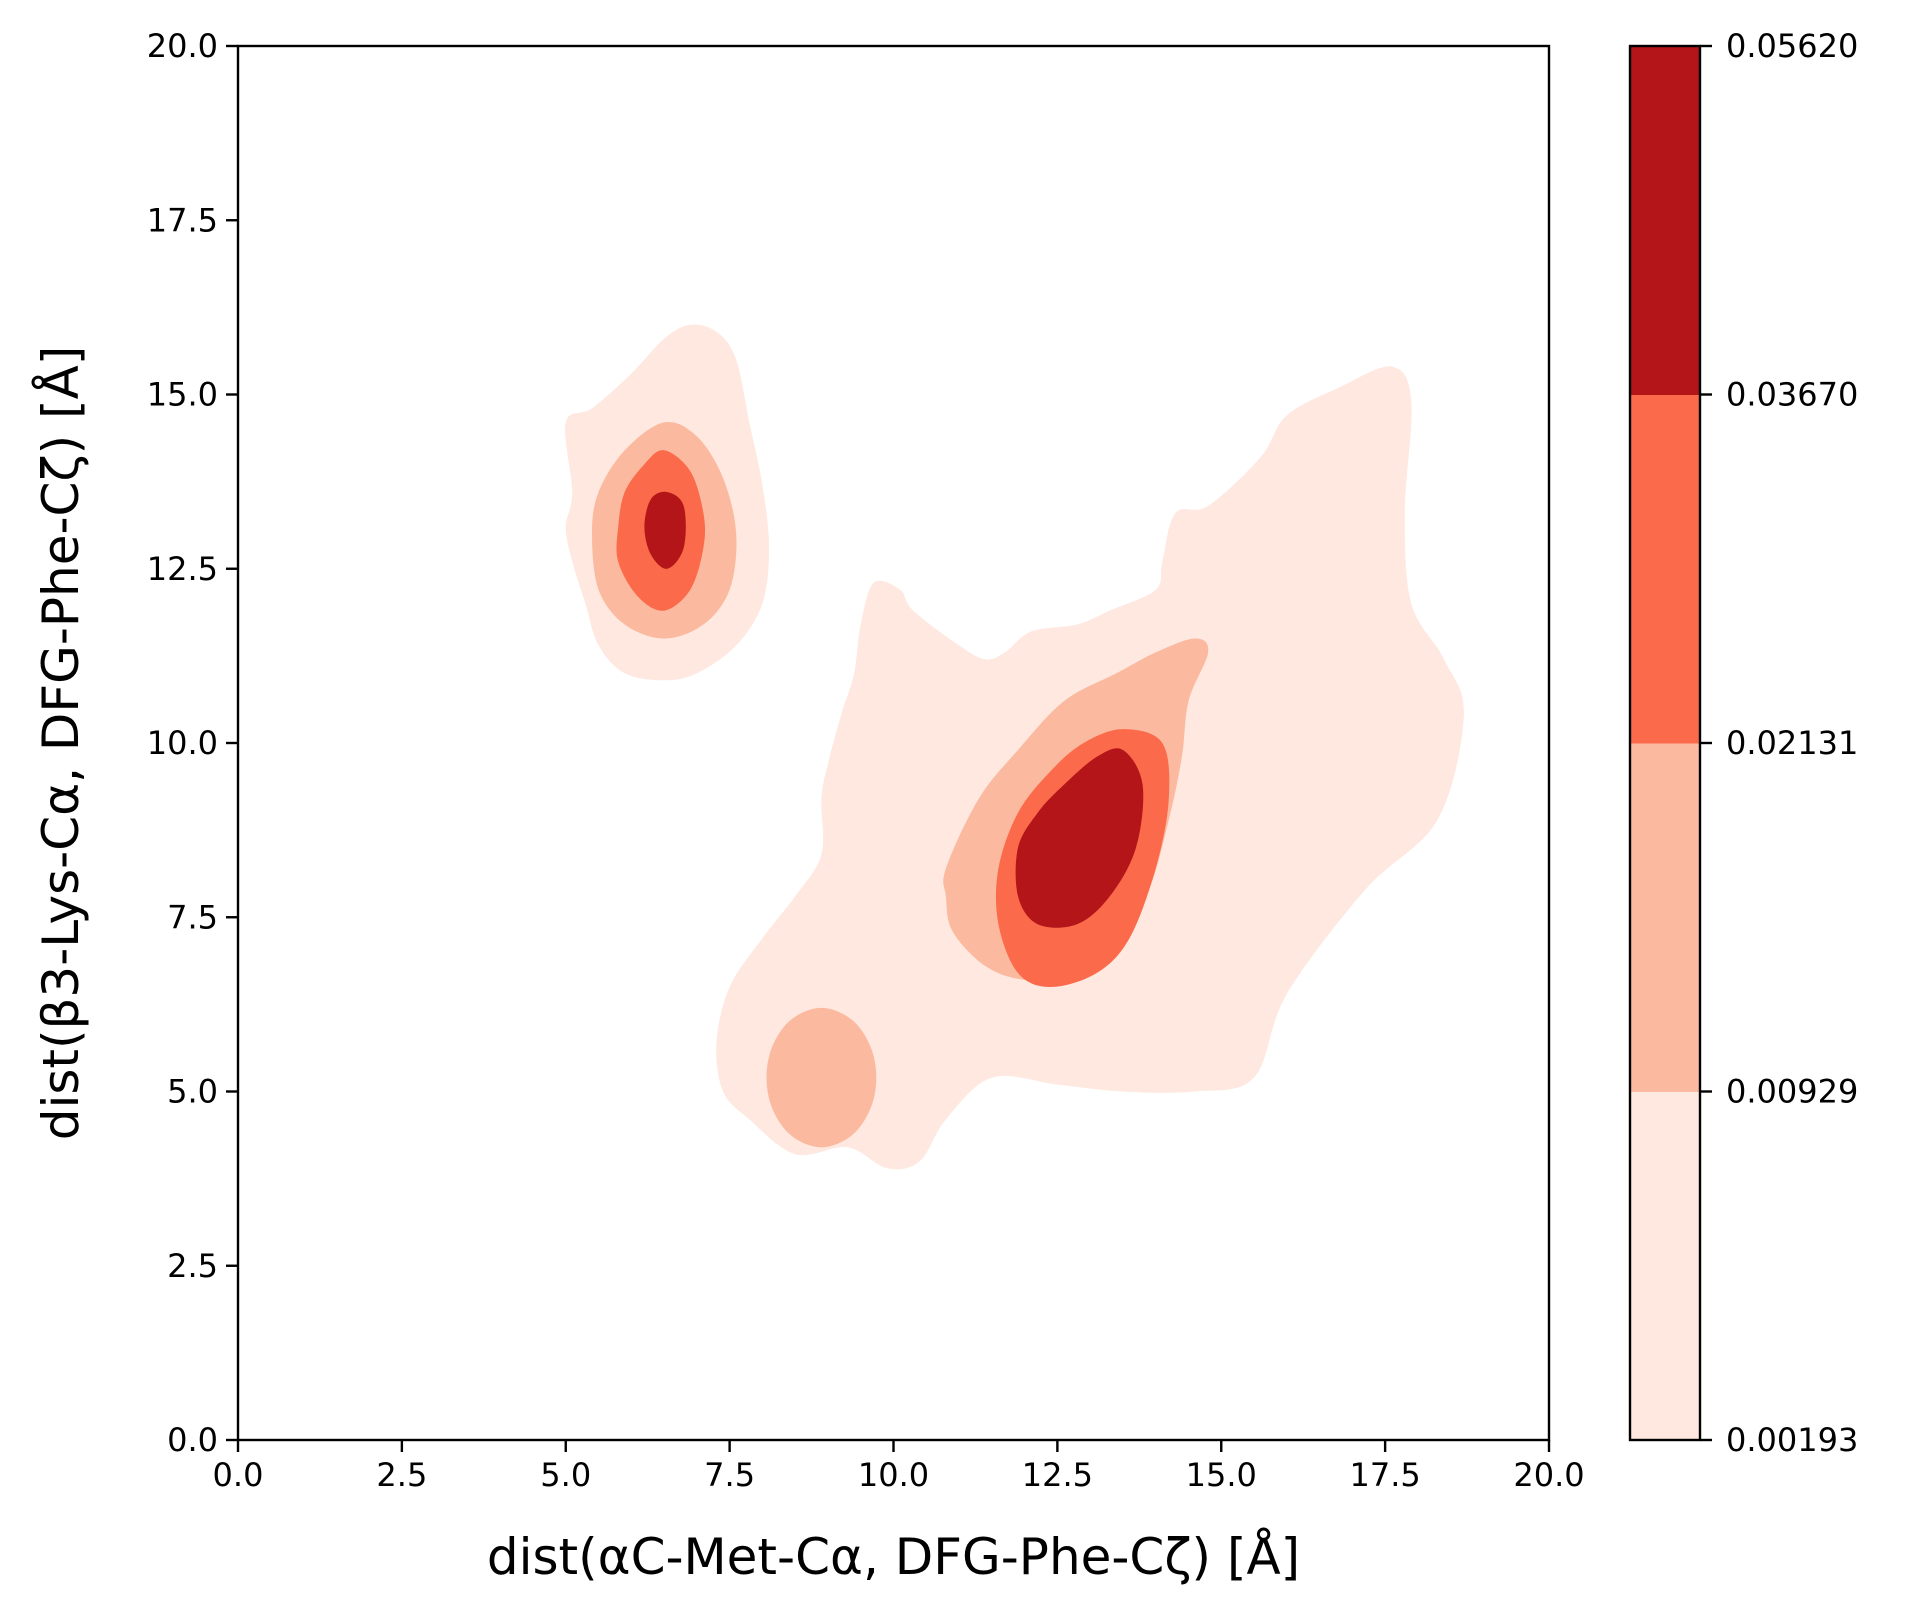 The height and width of the screenshot is (1614, 1919). I want to click on y-tick-label: 15.0, so click(182, 395).